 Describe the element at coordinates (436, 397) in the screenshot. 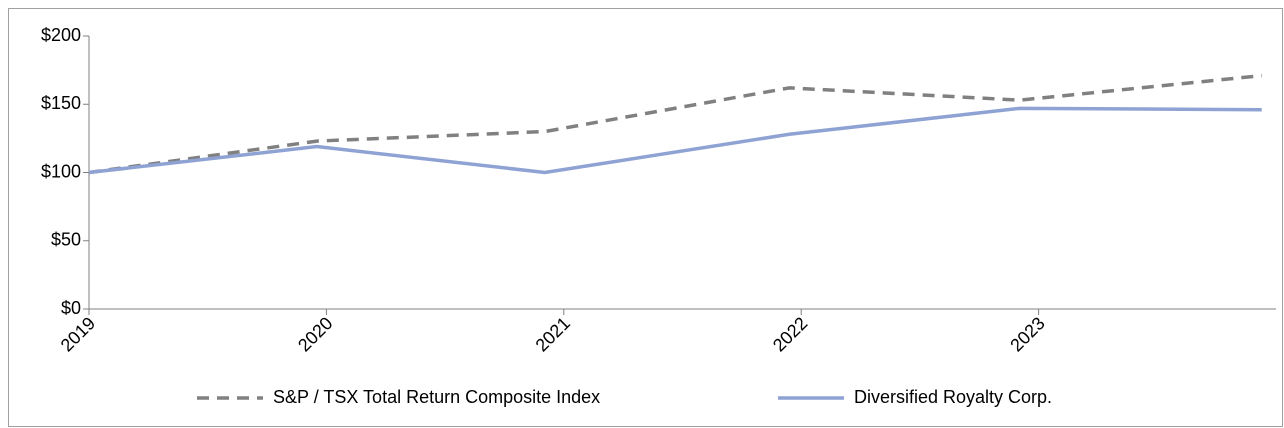

I see `legend-label: S&P / TSX Total Return Composite Index` at that location.